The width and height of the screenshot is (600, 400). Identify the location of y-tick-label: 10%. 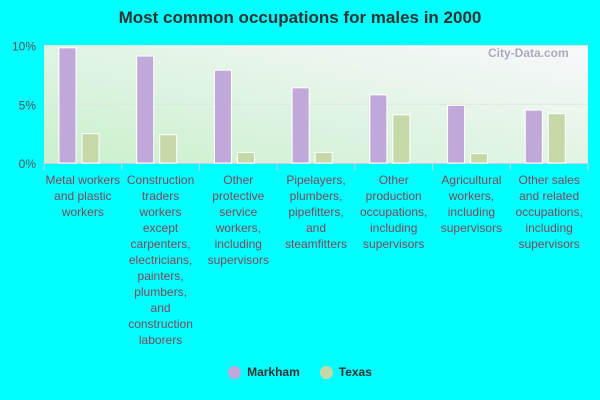
(24, 47).